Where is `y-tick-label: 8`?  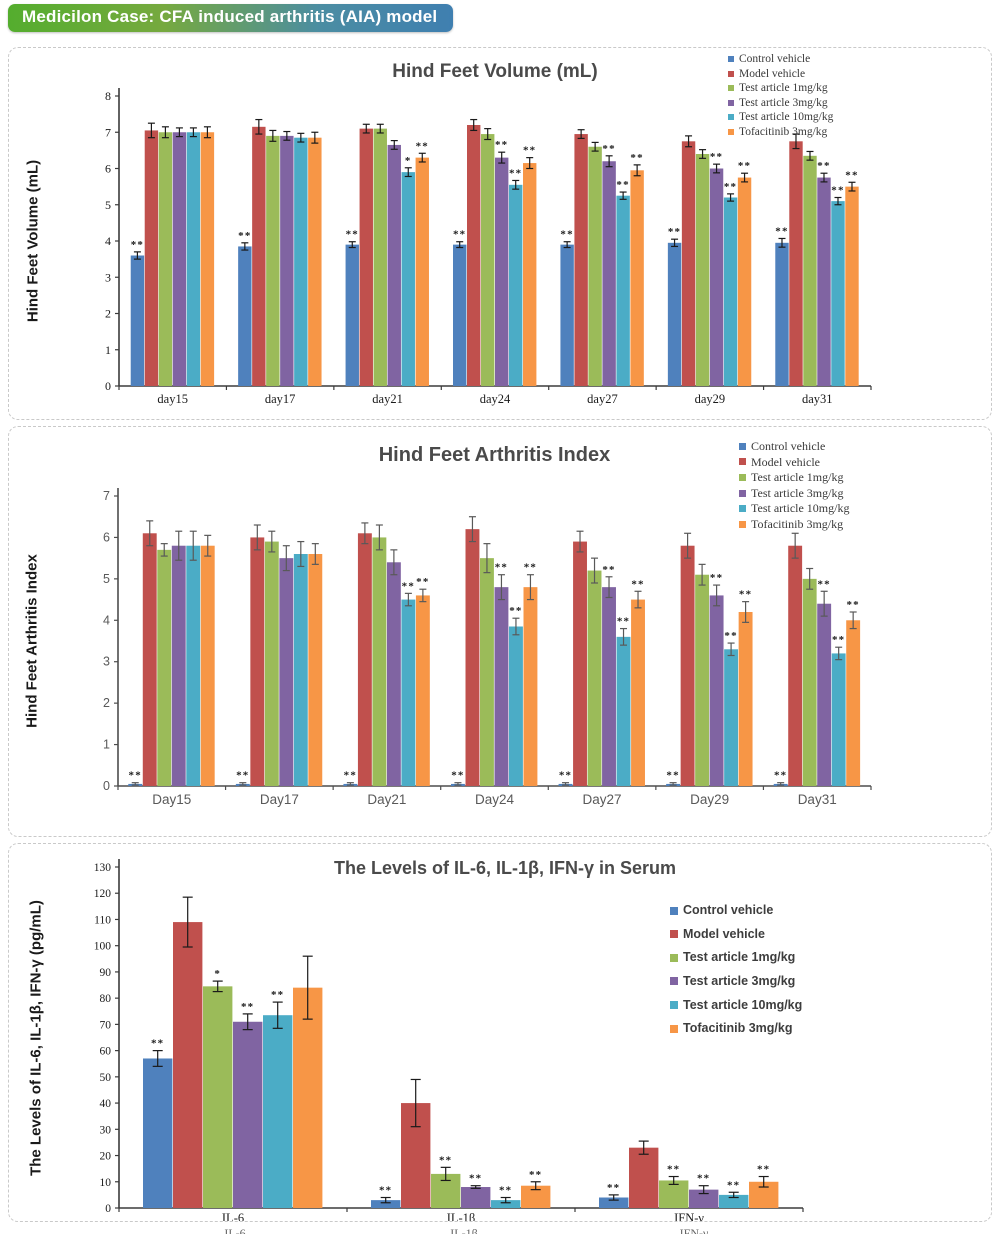
y-tick-label: 8 is located at coordinates (108, 96).